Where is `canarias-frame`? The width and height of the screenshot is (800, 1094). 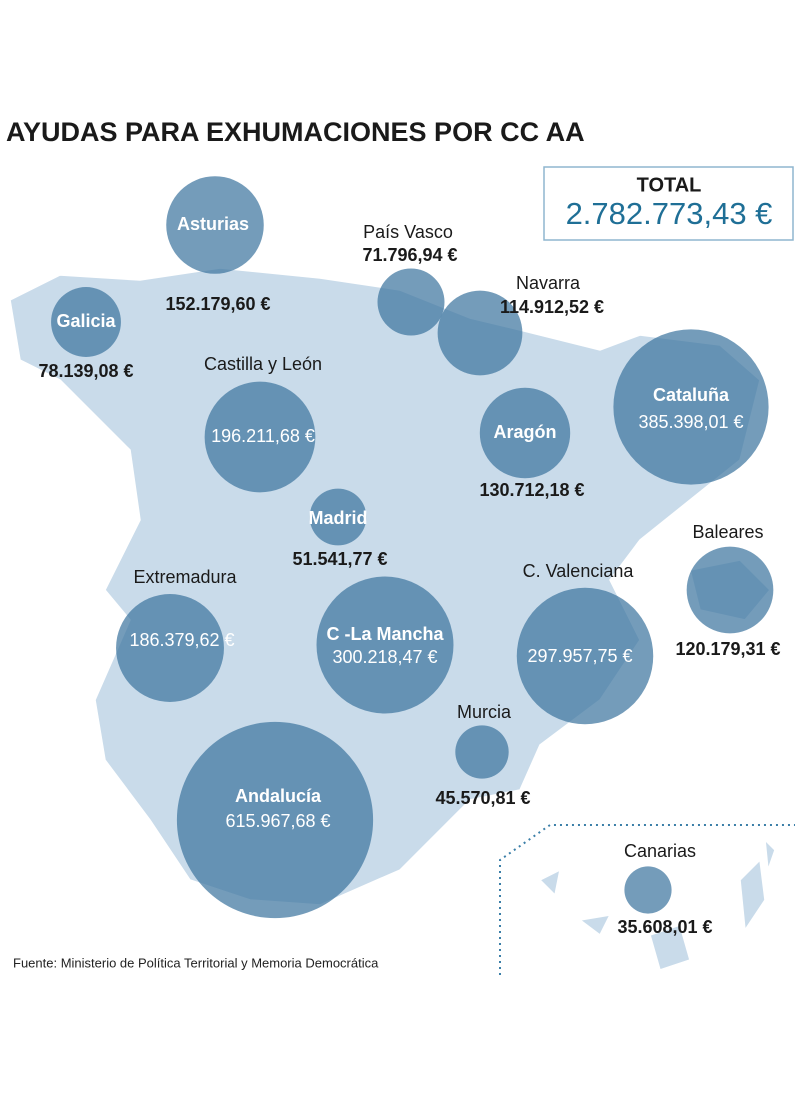 canarias-frame is located at coordinates (647, 899).